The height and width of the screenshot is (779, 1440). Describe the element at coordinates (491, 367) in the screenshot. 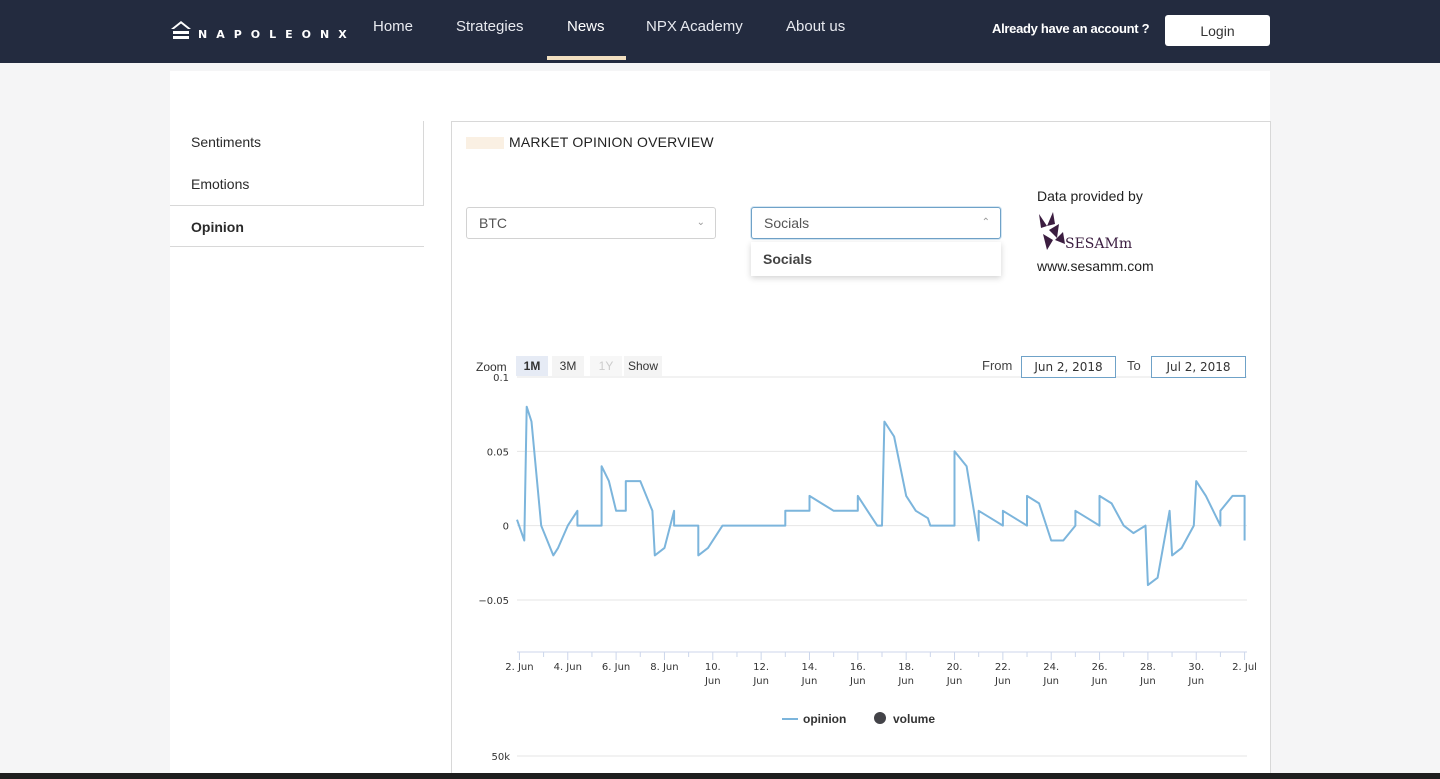

I see `zoom-label: Zoom` at that location.